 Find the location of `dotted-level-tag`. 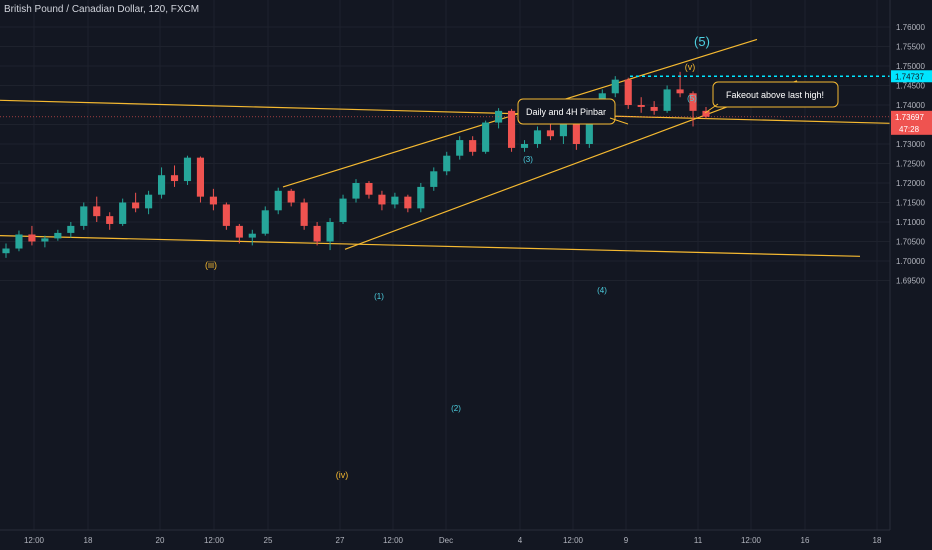

dotted-level-tag is located at coordinates (911, 76).